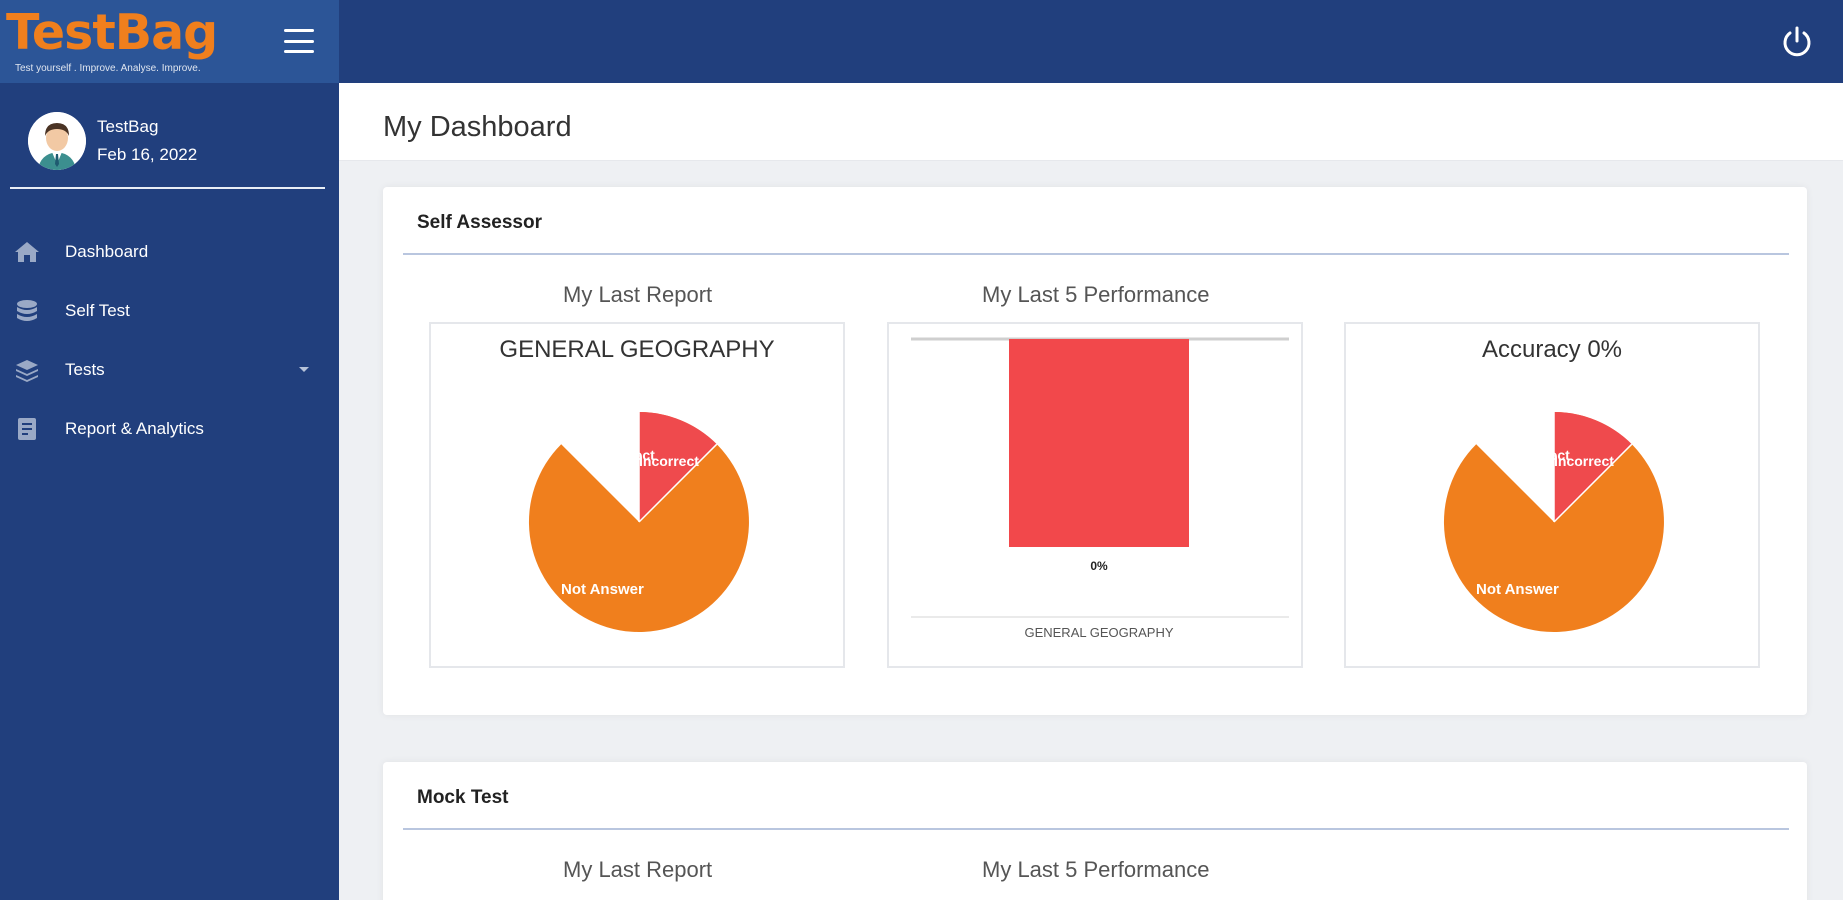 The height and width of the screenshot is (900, 1843). I want to click on avatar, so click(57, 141).